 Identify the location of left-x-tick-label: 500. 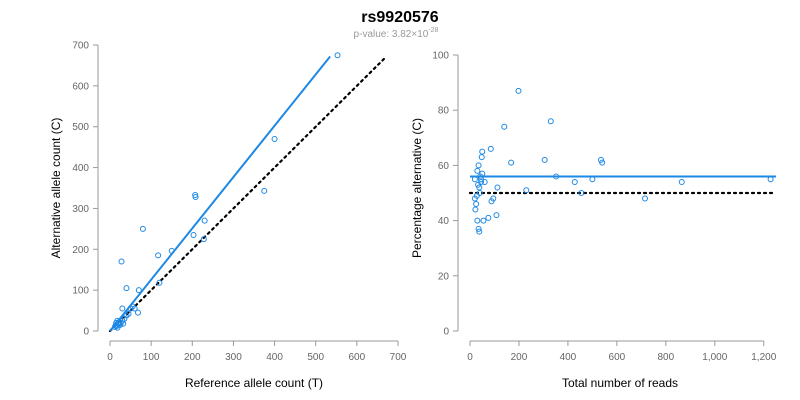
(315, 357).